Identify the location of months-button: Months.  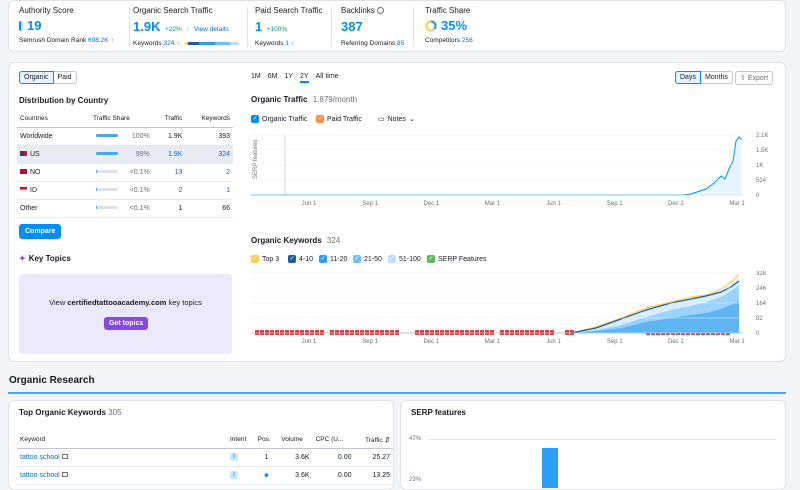
(716, 77).